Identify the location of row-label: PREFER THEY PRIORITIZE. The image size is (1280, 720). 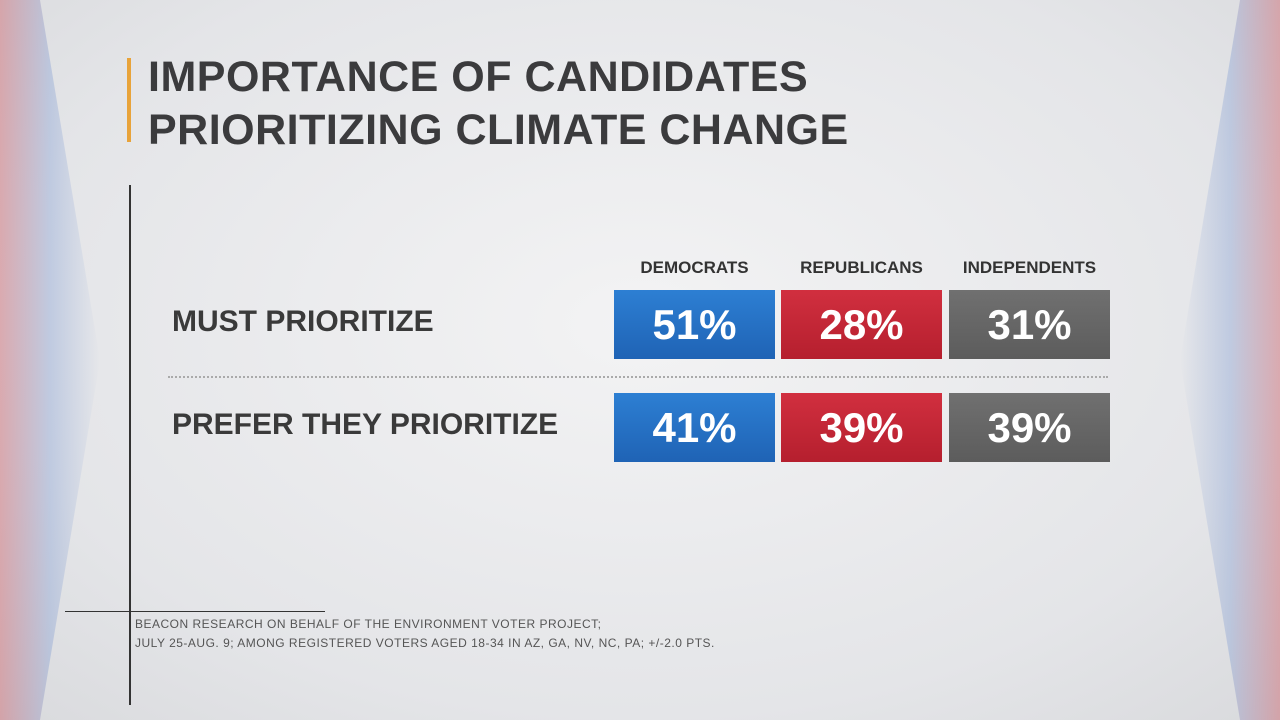
(365, 424).